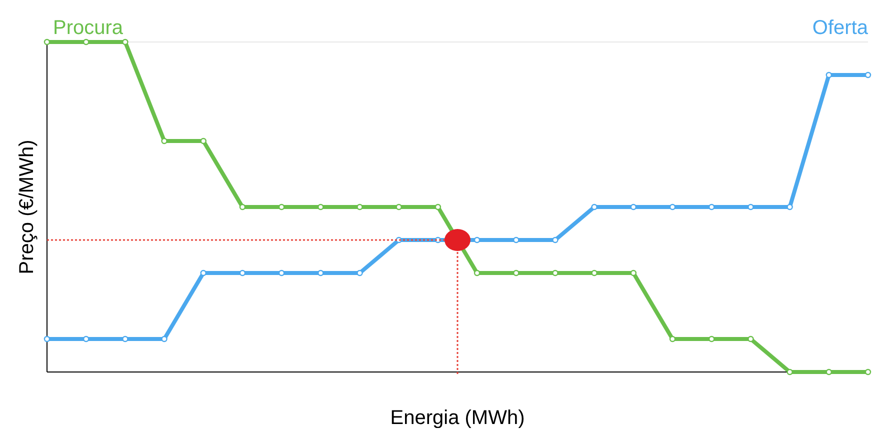 This screenshot has width=887, height=438. I want to click on y-axis-title: Preço (€/MWh), so click(27, 207).